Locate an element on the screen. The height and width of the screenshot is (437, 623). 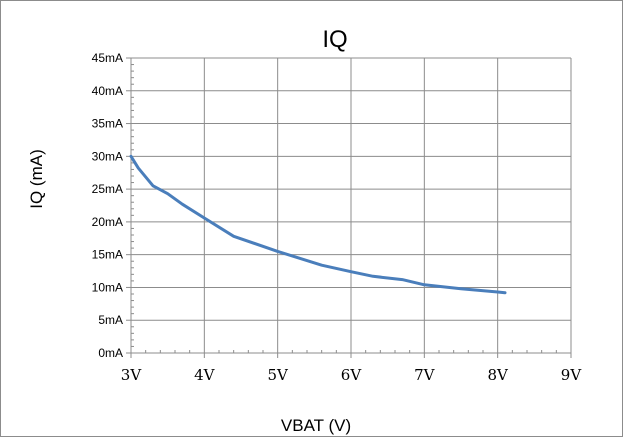
y-tick-labels: 0mA 5mA 10mA 15mA 20mA 25mA 30mA 35mA 40mA 45mA is located at coordinates (107, 205).